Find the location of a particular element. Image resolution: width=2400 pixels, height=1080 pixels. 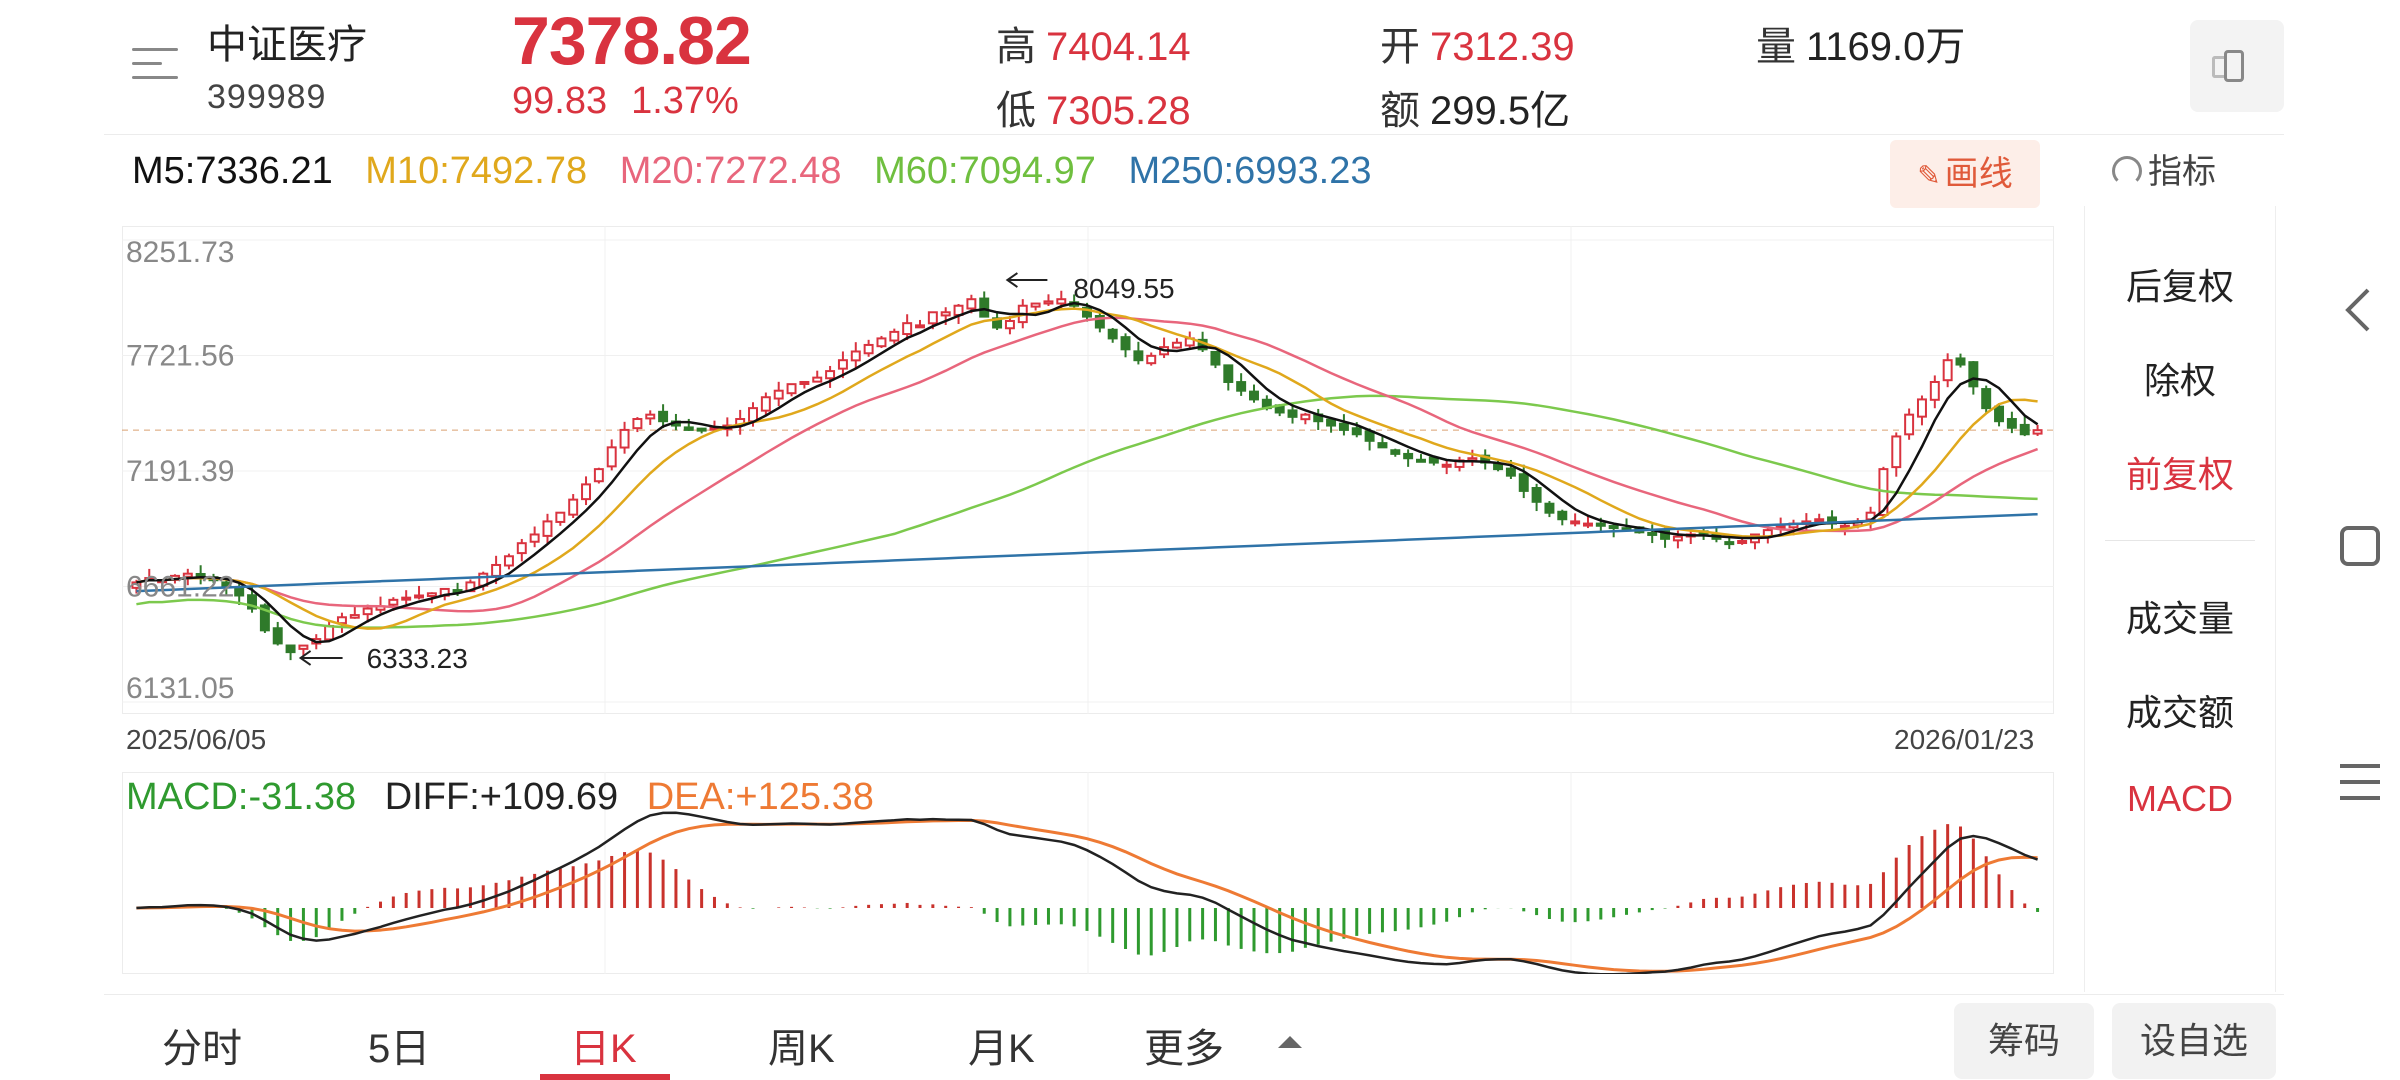

current-price: 7378.82 is located at coordinates (632, 41).